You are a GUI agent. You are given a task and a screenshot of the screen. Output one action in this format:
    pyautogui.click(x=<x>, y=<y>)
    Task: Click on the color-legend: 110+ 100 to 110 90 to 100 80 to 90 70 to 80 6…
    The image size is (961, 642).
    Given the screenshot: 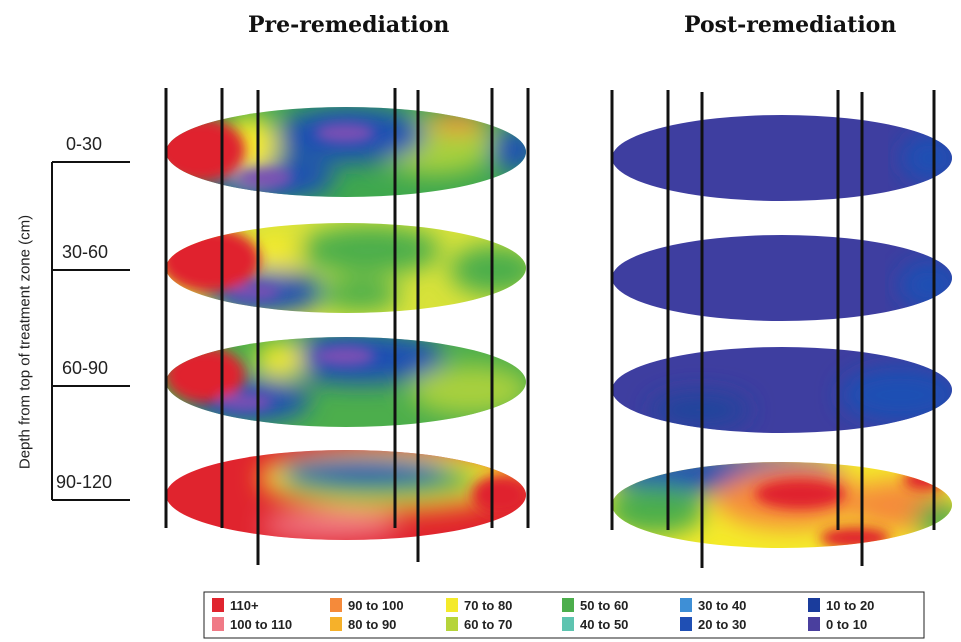 What is the action you would take?
    pyautogui.click(x=564, y=615)
    